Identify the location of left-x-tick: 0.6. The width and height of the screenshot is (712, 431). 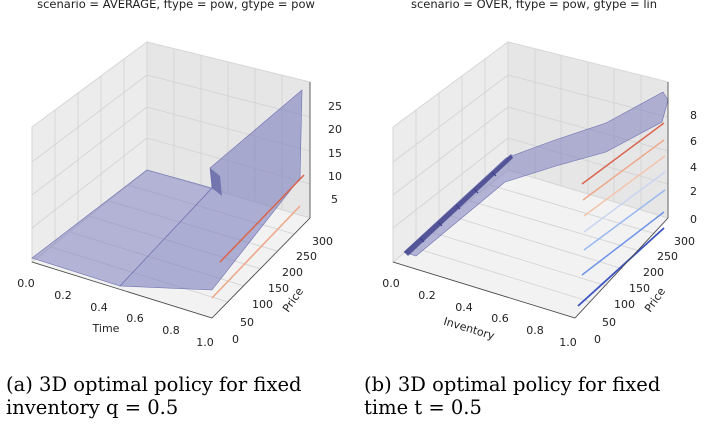
(135, 318).